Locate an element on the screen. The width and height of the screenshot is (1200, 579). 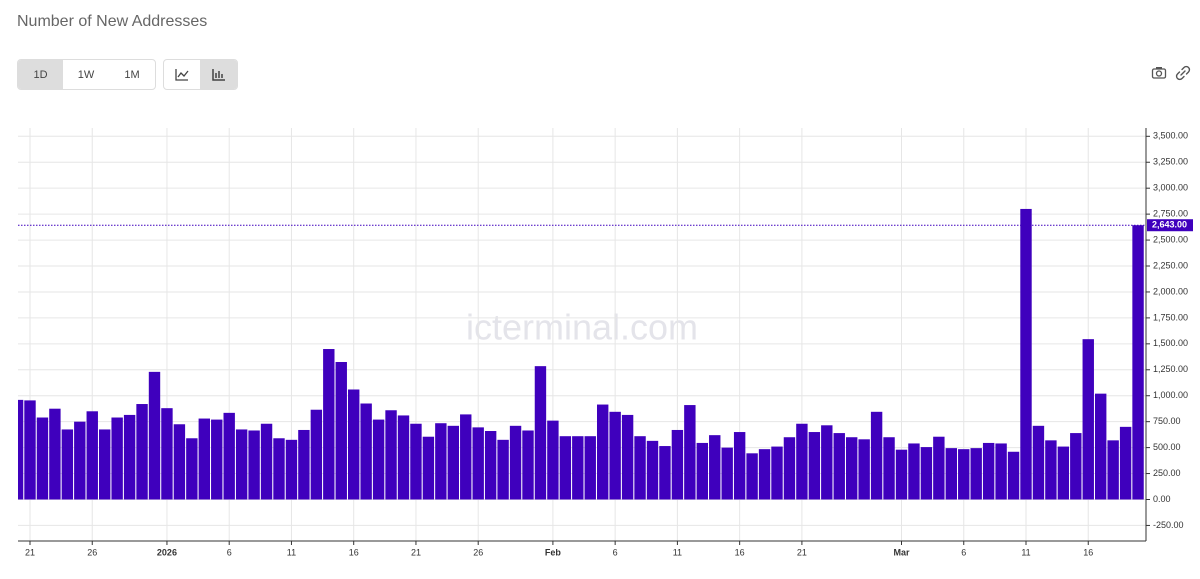
y-tick-label: 3,000.00 is located at coordinates (1170, 188).